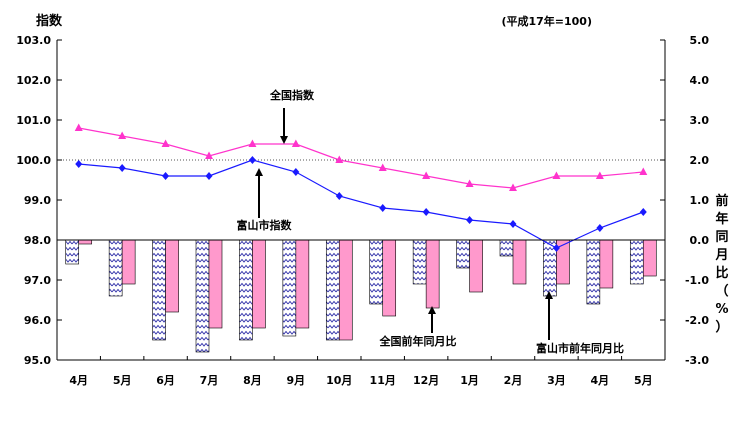 This screenshot has width=740, height=423. Describe the element at coordinates (697, 280) in the screenshot. I see `right-tick-label: -1.0` at that location.